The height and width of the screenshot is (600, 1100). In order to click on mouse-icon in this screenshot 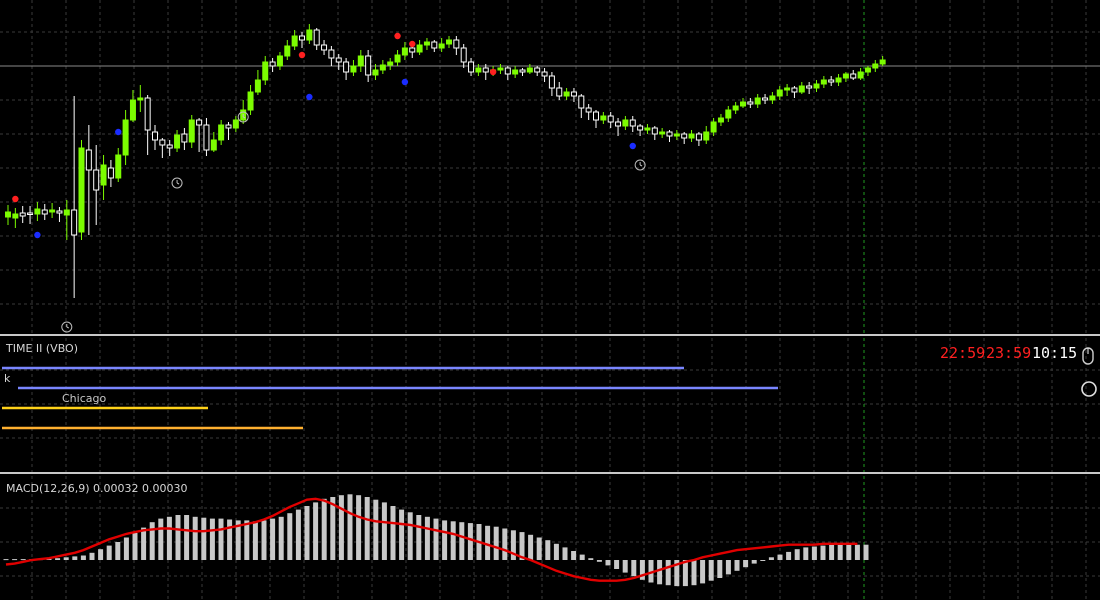, I will do `click(1088, 356)`.